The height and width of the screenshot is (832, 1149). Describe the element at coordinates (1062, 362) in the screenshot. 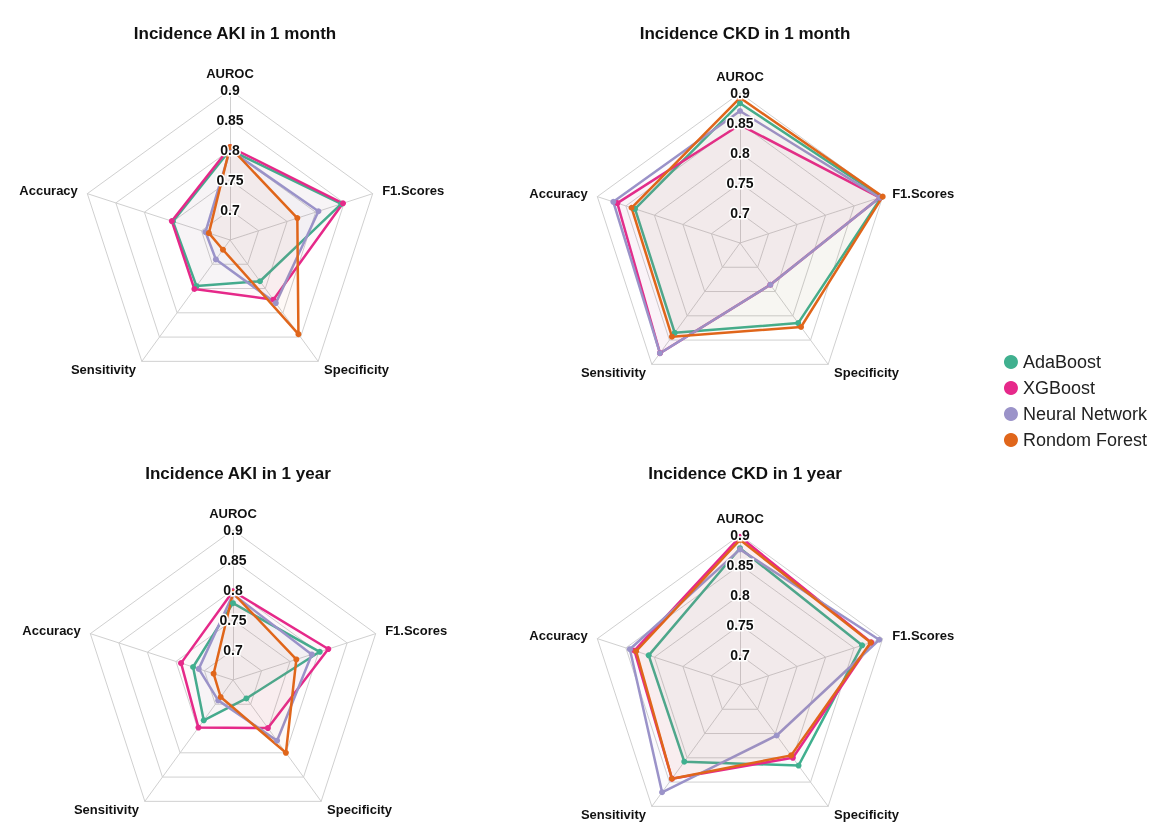

I see `legend-label: AdaBoost` at that location.